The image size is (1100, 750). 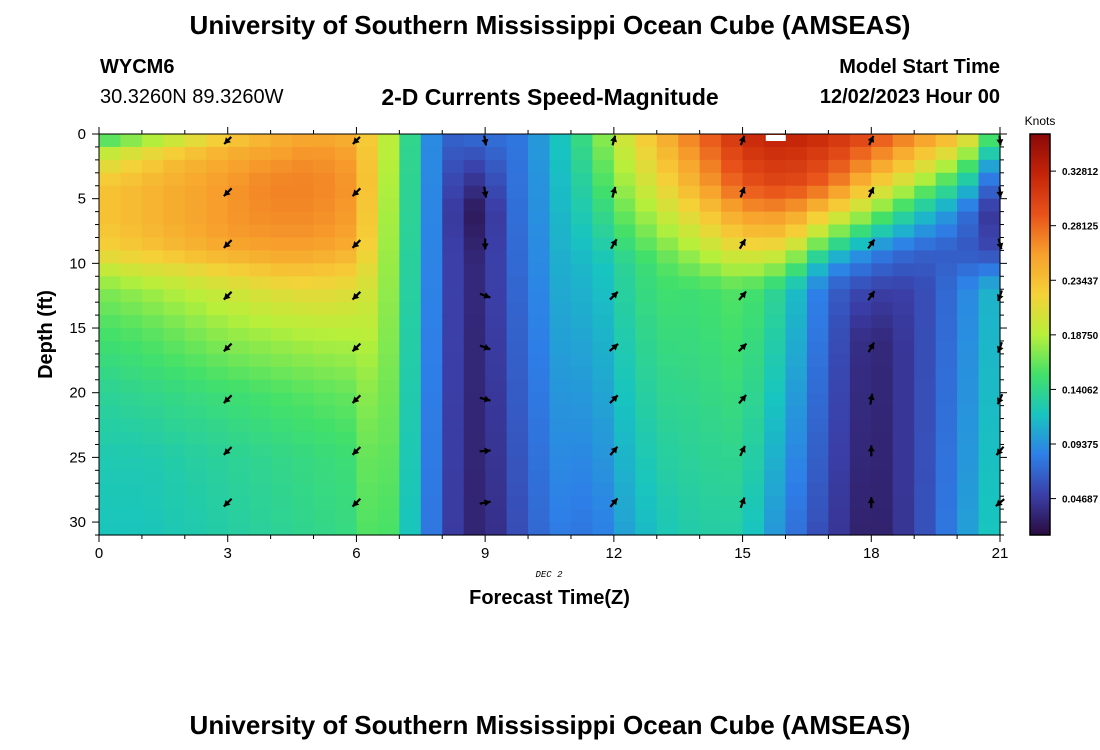 I want to click on x-tick-label: 15, so click(x=742, y=553).